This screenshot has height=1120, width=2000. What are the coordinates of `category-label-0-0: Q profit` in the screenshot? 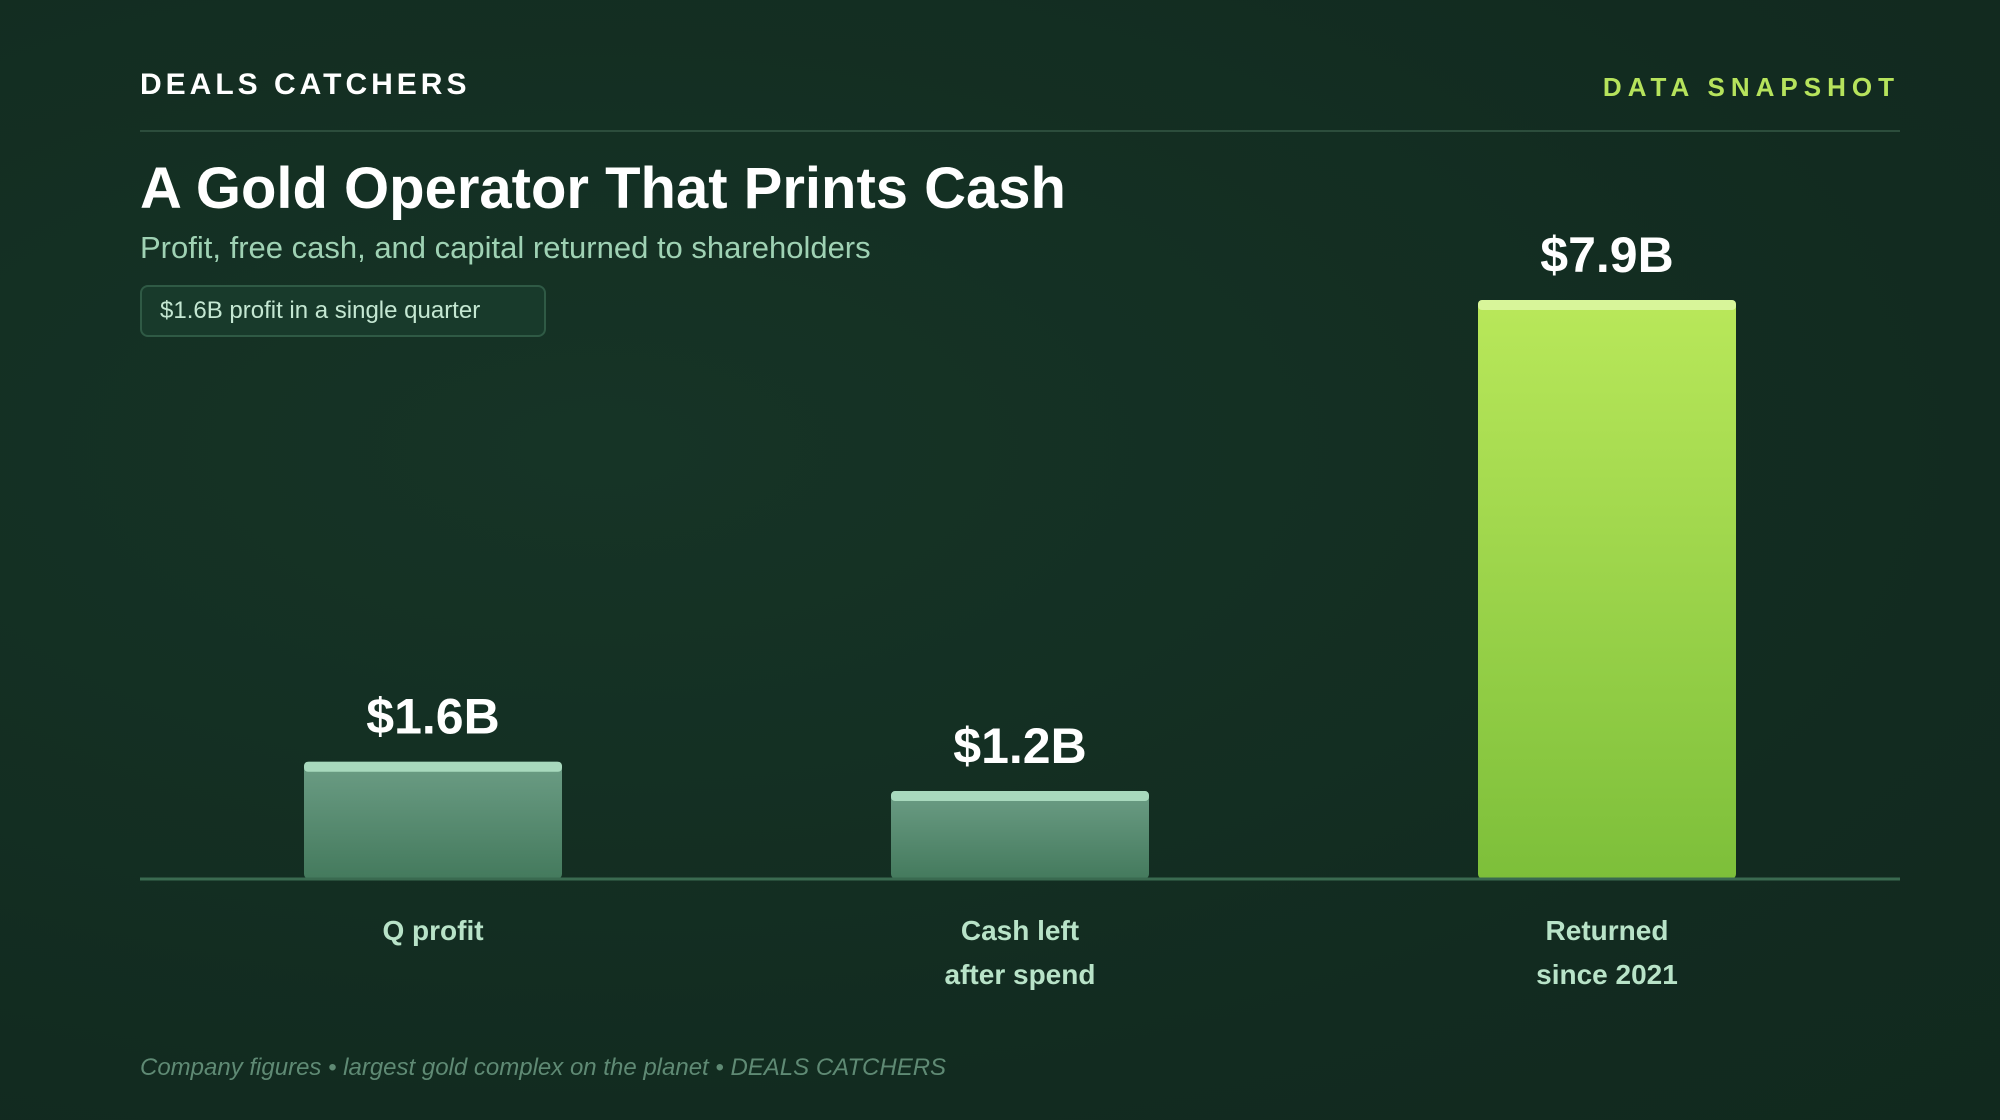 It's located at (432, 930).